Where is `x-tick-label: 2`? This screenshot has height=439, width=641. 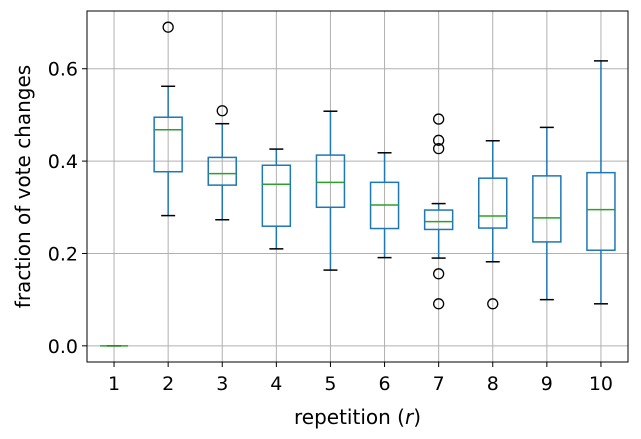 x-tick-label: 2 is located at coordinates (168, 384).